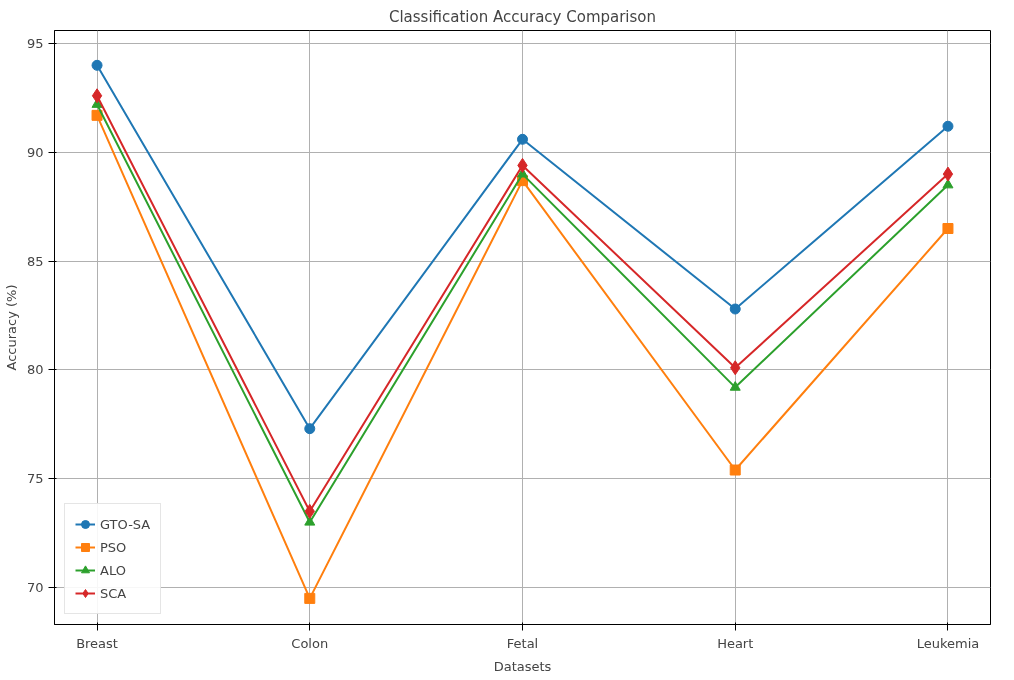 This screenshot has height=680, width=1014. I want to click on y-tick-label: 85, so click(35, 261).